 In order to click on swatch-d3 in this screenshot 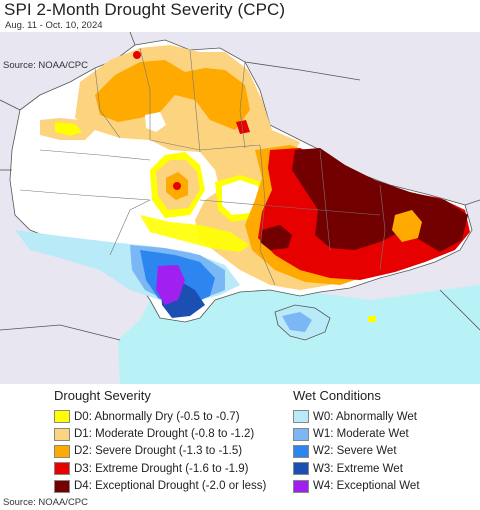, I will do `click(62, 469)`.